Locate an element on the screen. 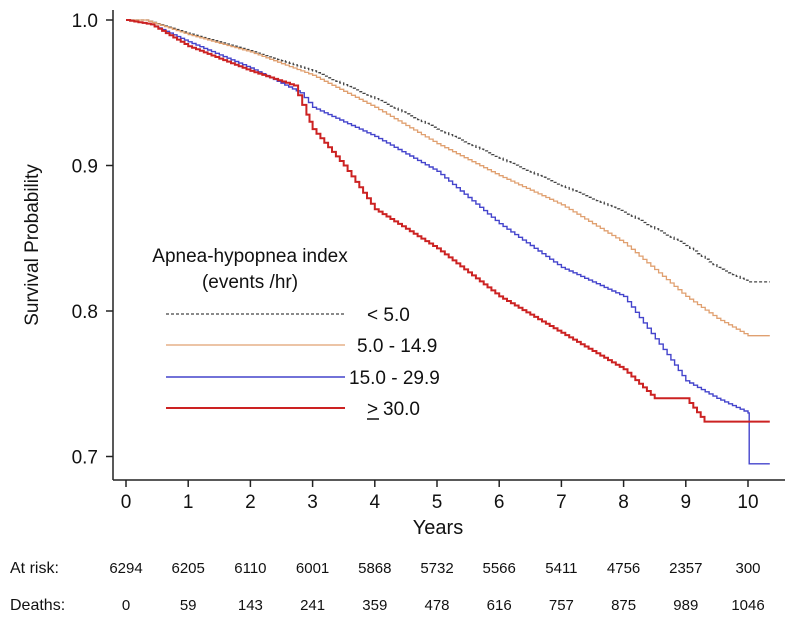  deaths-value: 241 is located at coordinates (312, 605).